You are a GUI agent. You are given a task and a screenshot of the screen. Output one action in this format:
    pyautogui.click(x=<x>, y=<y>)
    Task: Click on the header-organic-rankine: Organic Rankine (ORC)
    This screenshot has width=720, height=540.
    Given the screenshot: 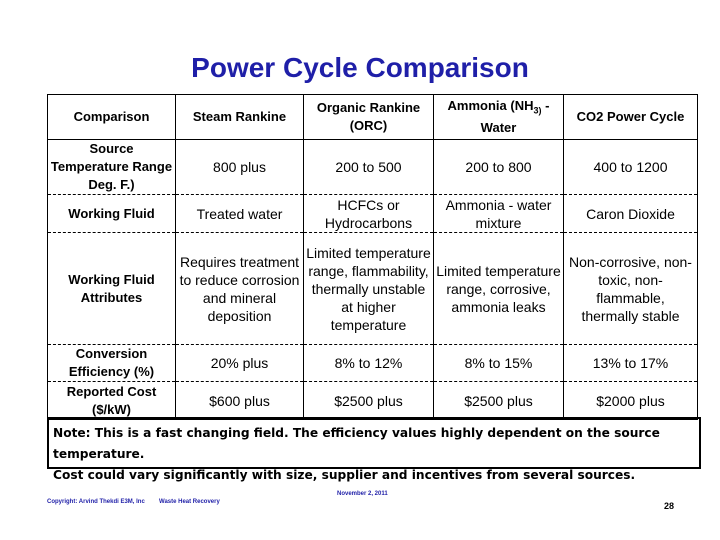 What is the action you would take?
    pyautogui.click(x=368, y=117)
    